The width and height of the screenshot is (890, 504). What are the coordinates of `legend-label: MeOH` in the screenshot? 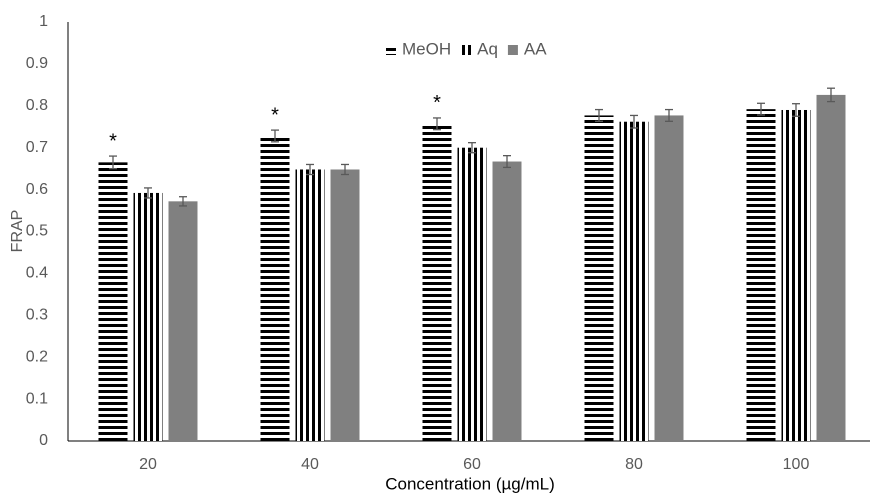 It's located at (426, 48).